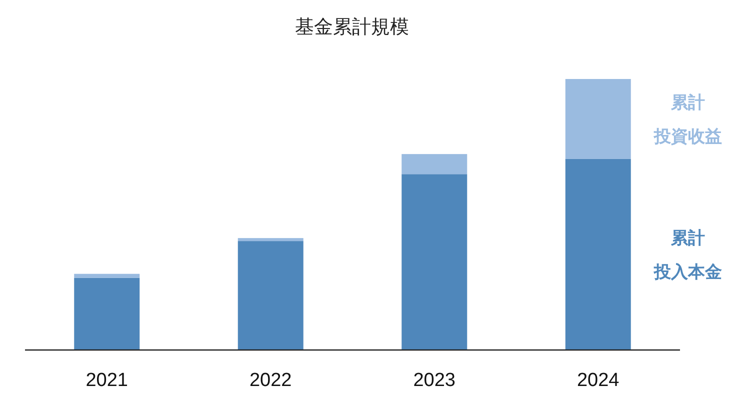 The height and width of the screenshot is (406, 740). Describe the element at coordinates (270, 380) in the screenshot. I see `x-tick-label: 2022` at that location.